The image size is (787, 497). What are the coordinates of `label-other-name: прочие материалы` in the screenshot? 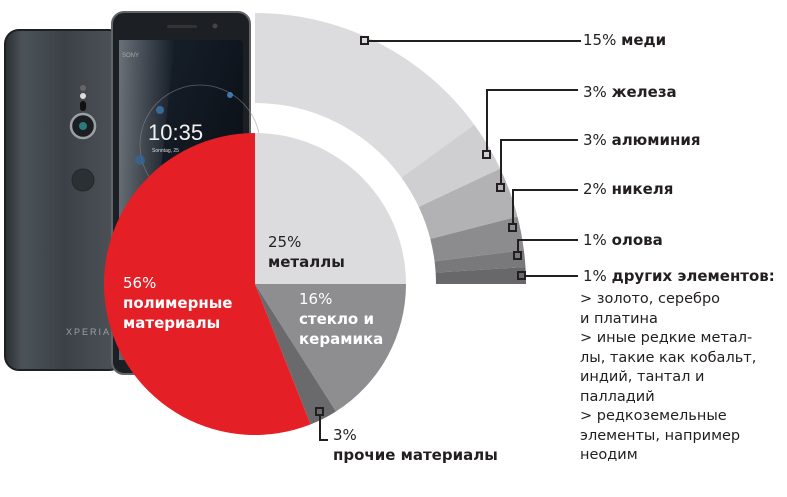 It's located at (415, 455).